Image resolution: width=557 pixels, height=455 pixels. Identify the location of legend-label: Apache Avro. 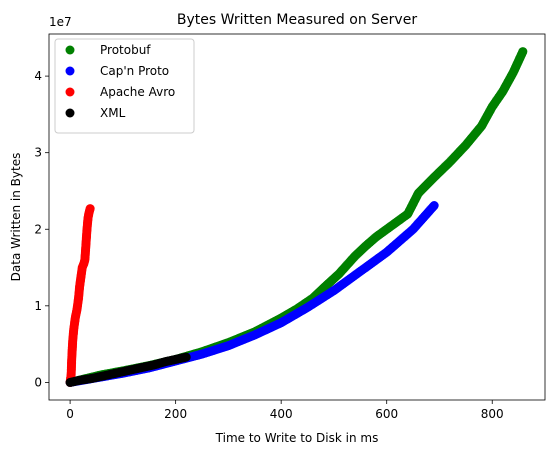
(137, 92).